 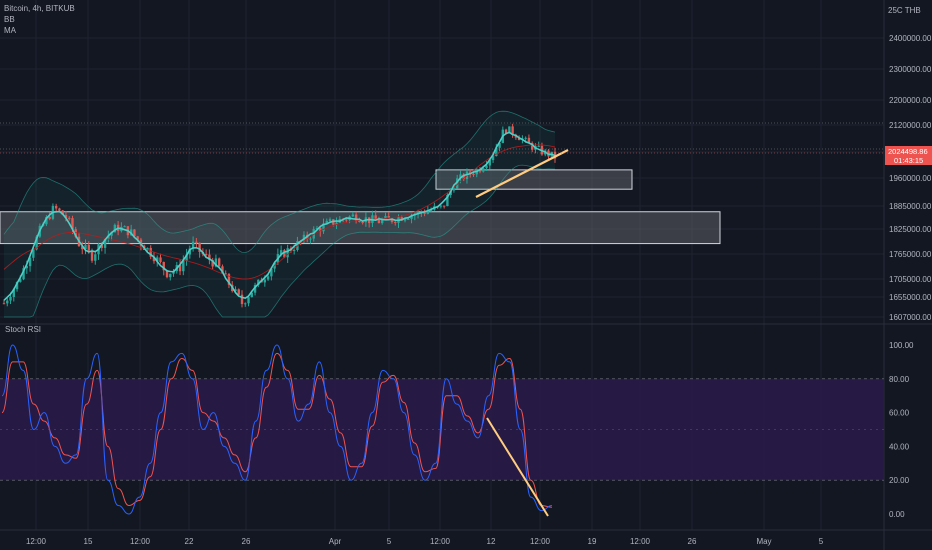 I want to click on ma-indicator-label: MA, so click(x=10, y=30).